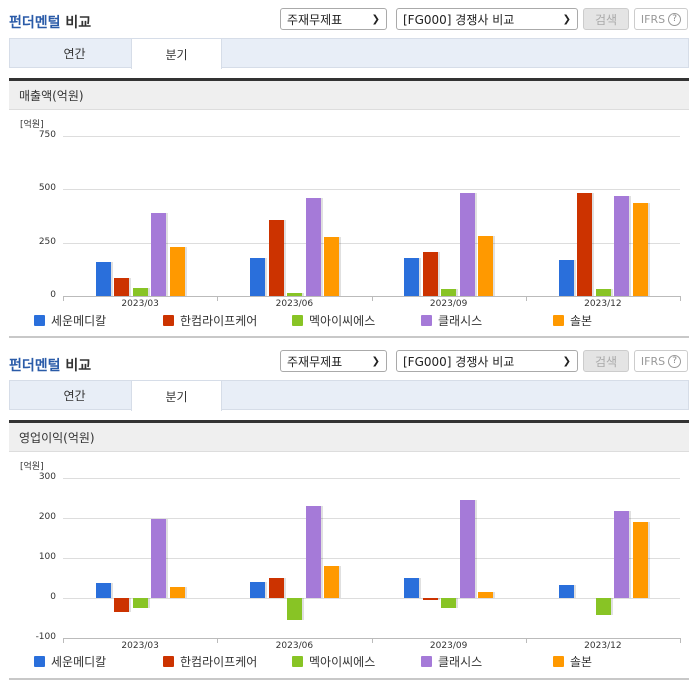 This screenshot has height=684, width=696. I want to click on legend-label: 클래시스, so click(460, 321).